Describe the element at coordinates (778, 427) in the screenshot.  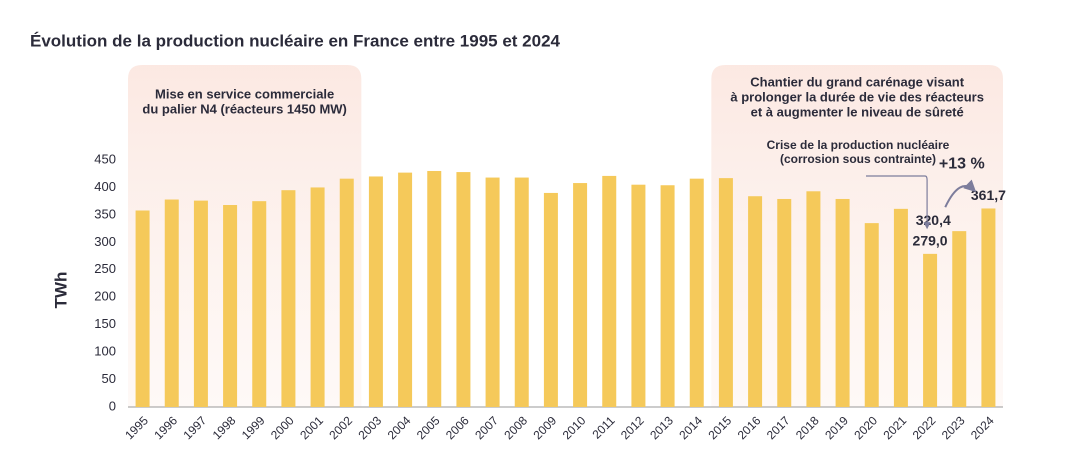
I see `x-tick-label: 2017` at that location.